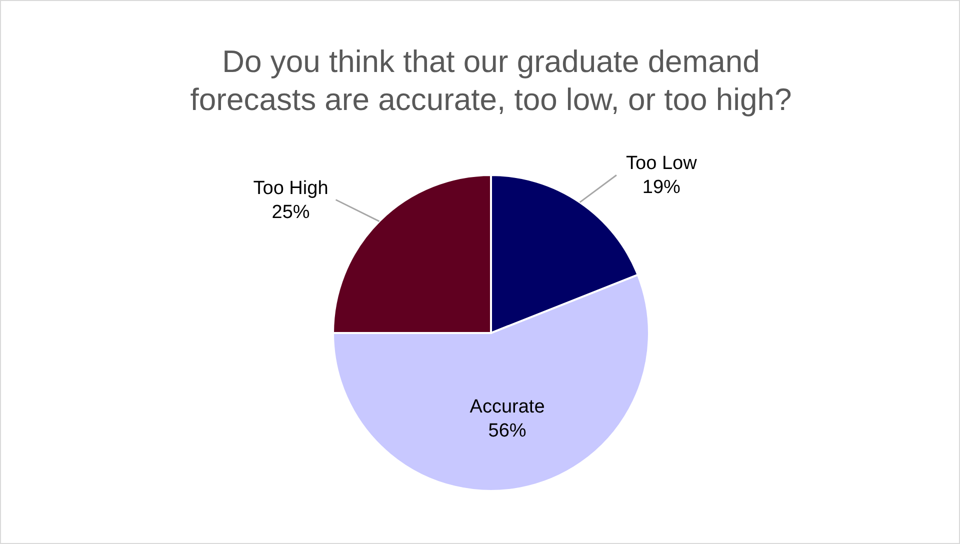 The width and height of the screenshot is (960, 544). Describe the element at coordinates (291, 212) in the screenshot. I see `data-label: 25%` at that location.